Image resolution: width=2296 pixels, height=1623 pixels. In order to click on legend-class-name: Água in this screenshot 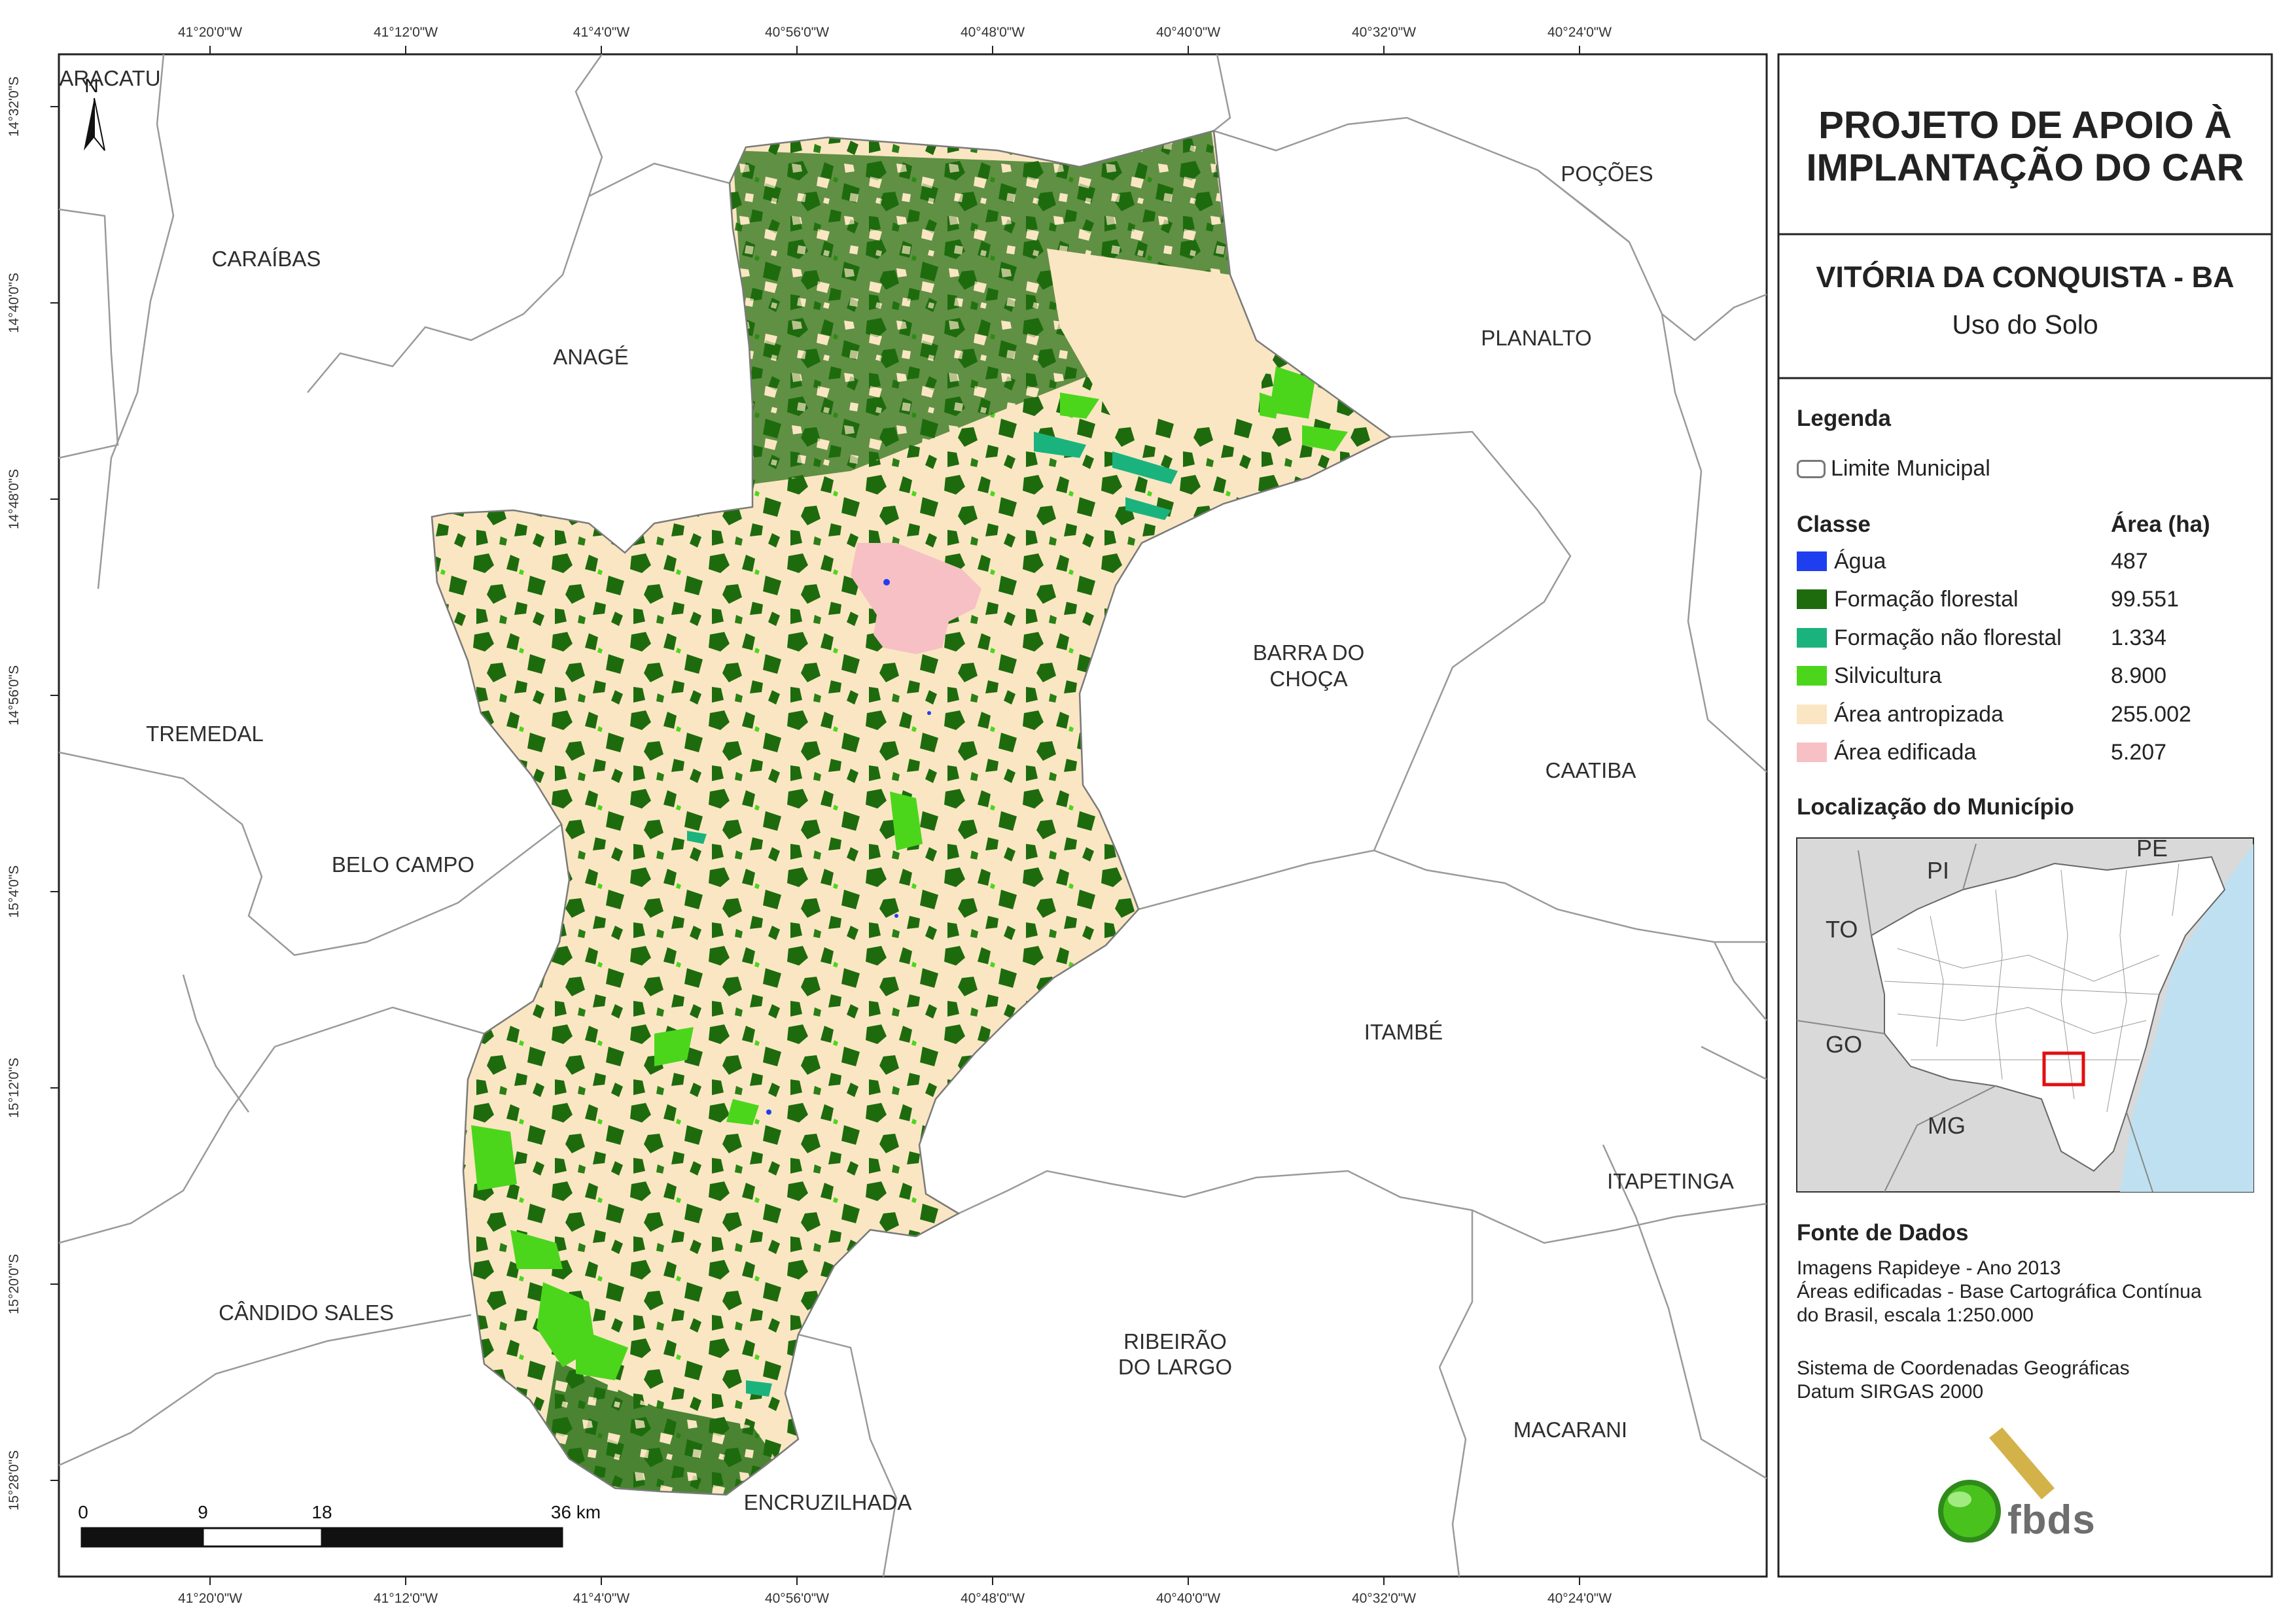, I will do `click(1860, 561)`.